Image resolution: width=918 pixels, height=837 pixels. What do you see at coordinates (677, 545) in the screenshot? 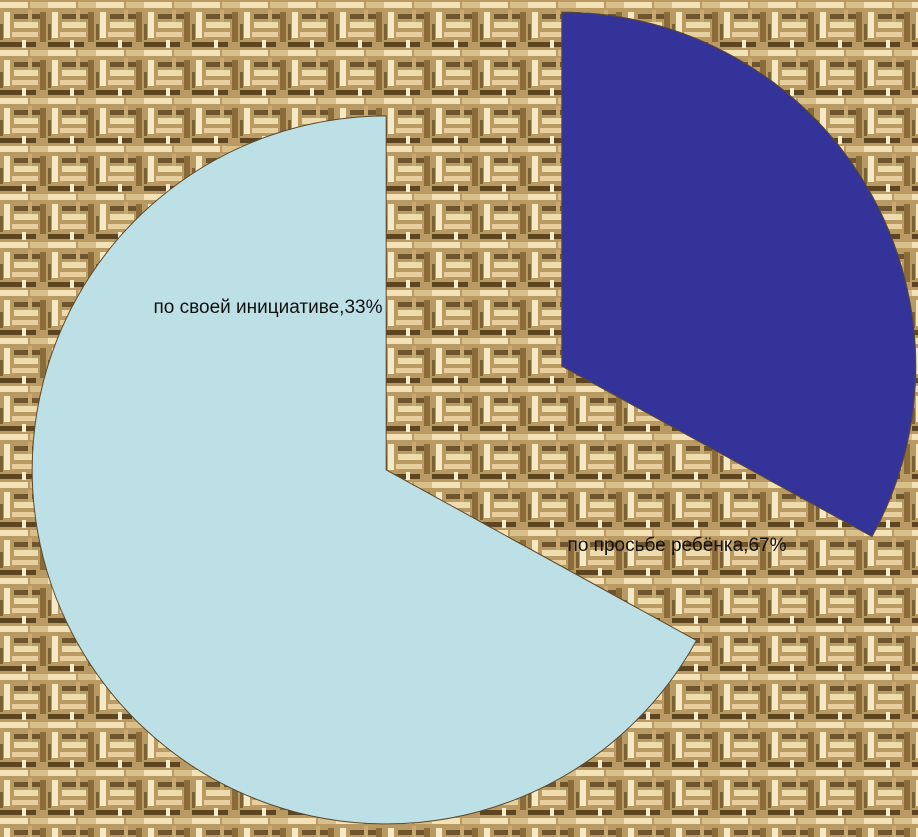
I see `data-label-2: по просьбе ребёнка,67%` at bounding box center [677, 545].